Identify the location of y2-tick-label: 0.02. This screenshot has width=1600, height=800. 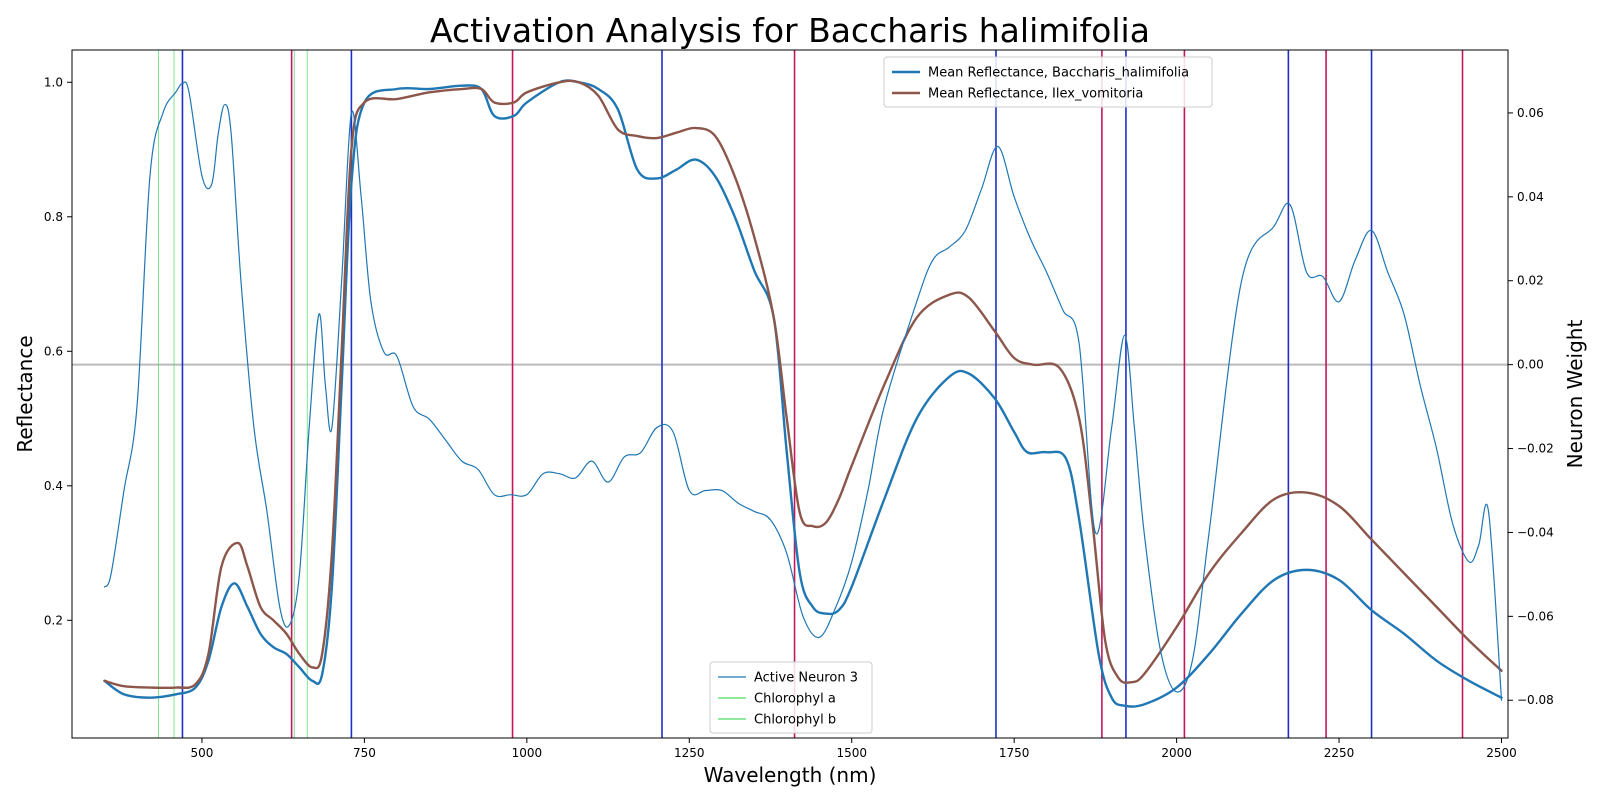
(1530, 281).